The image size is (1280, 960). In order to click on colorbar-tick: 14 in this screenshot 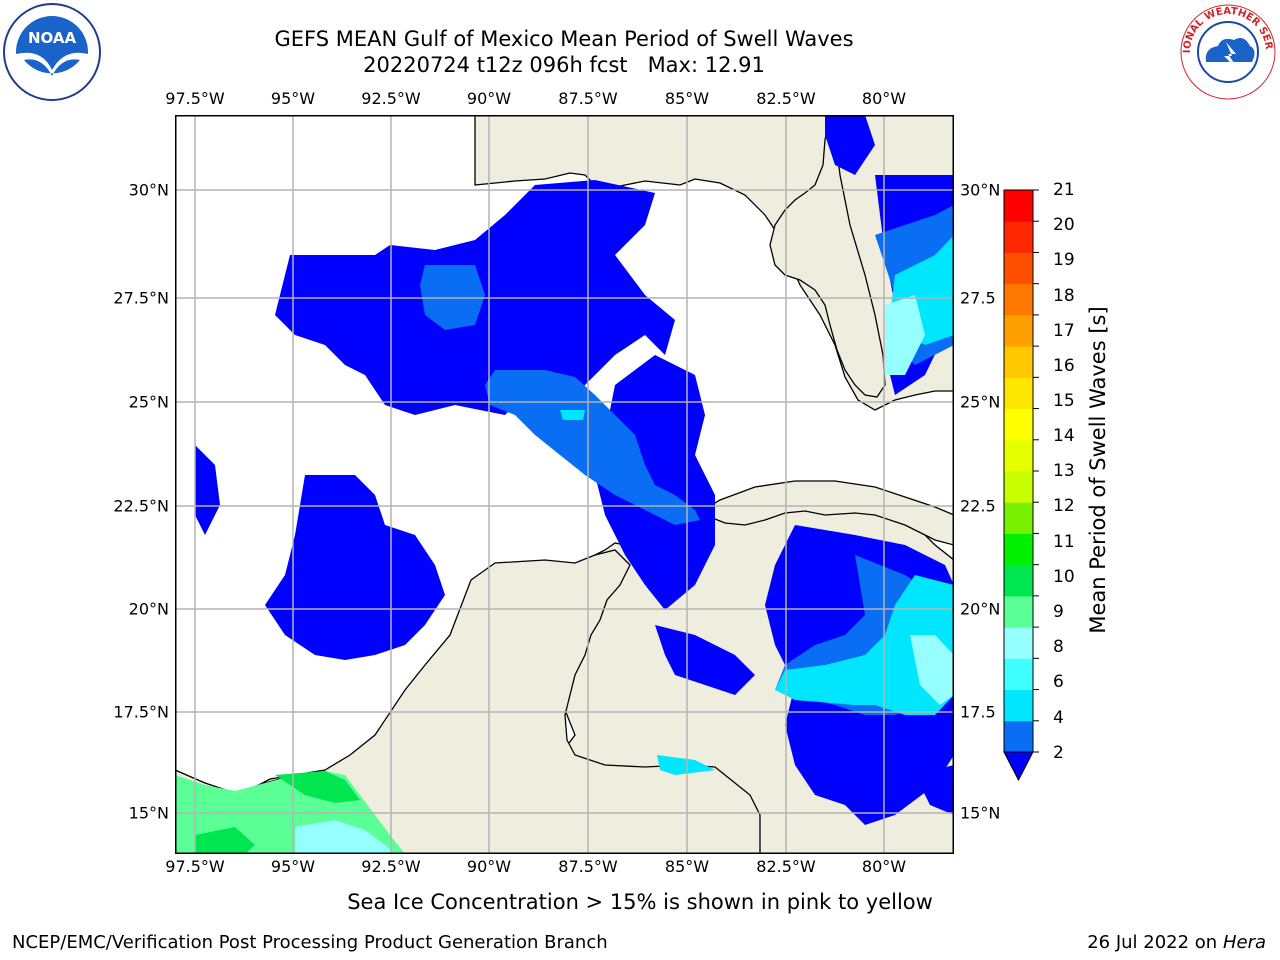, I will do `click(1064, 436)`.